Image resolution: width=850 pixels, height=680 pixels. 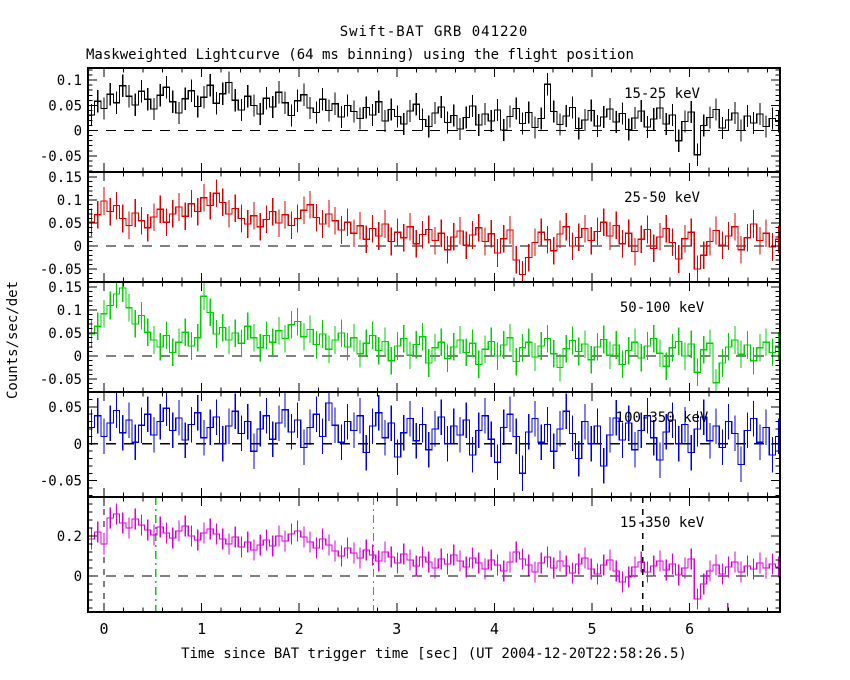 I want to click on y-tick-label: 0.2, so click(x=69, y=537).